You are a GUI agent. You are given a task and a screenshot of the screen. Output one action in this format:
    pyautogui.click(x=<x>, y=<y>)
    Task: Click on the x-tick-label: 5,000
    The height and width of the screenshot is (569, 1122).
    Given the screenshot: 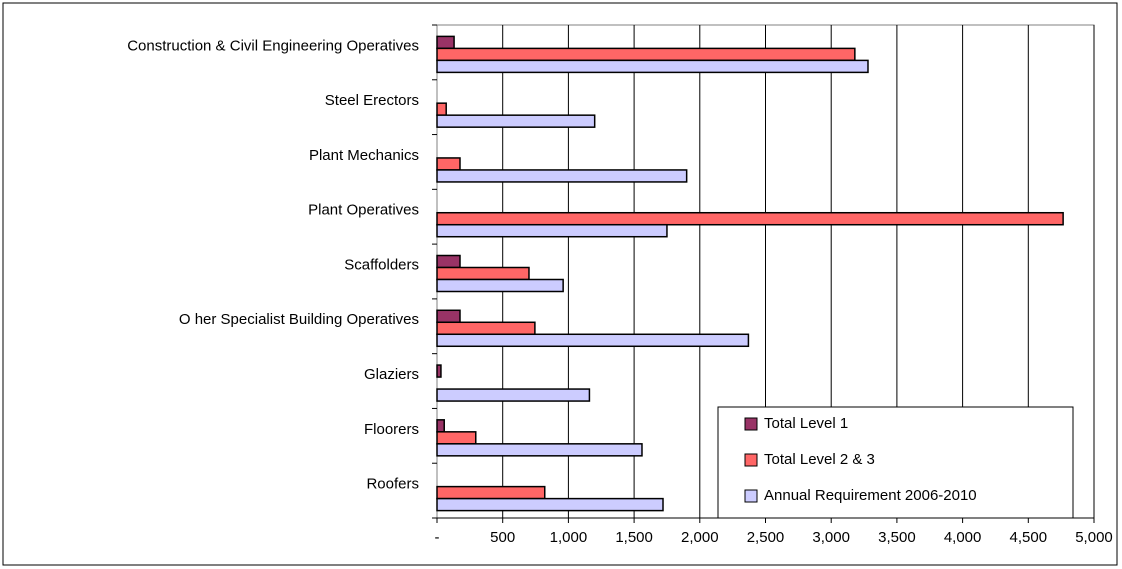 What is the action you would take?
    pyautogui.click(x=1094, y=537)
    